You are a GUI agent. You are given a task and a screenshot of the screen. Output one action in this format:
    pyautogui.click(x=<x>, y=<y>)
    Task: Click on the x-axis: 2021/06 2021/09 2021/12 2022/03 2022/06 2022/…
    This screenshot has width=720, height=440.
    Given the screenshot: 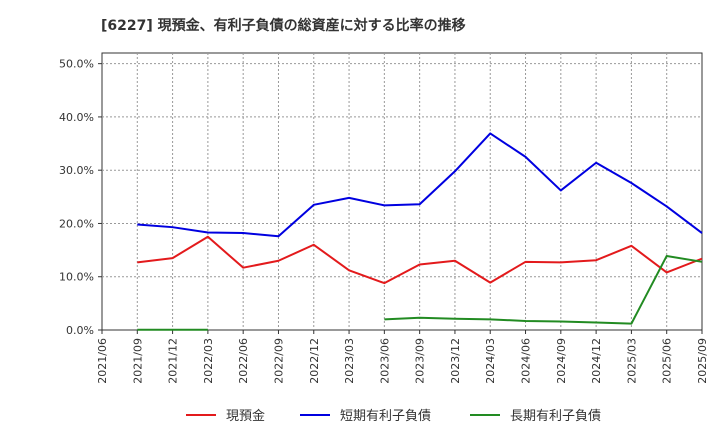 What is the action you would take?
    pyautogui.click(x=402, y=357)
    